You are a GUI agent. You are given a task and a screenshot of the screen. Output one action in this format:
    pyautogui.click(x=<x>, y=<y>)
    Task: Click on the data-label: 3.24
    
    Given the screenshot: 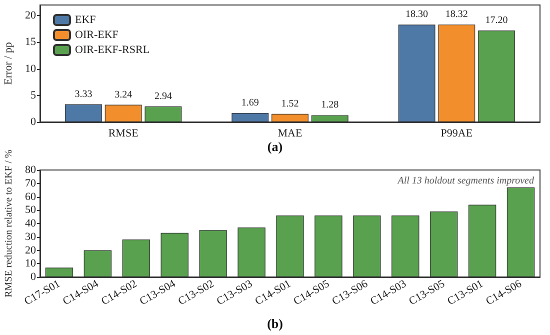 What is the action you would take?
    pyautogui.click(x=123, y=94)
    